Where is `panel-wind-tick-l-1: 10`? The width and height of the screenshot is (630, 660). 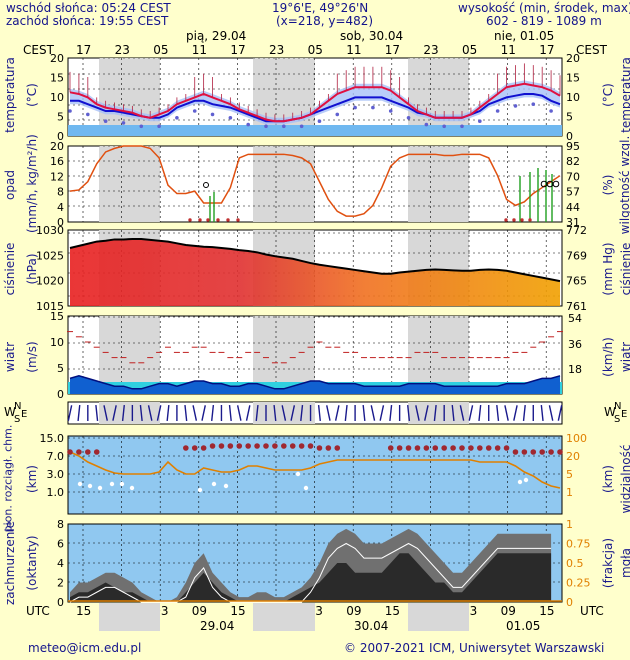
panel-wind-tick-l-1: 10 is located at coordinates (57, 342).